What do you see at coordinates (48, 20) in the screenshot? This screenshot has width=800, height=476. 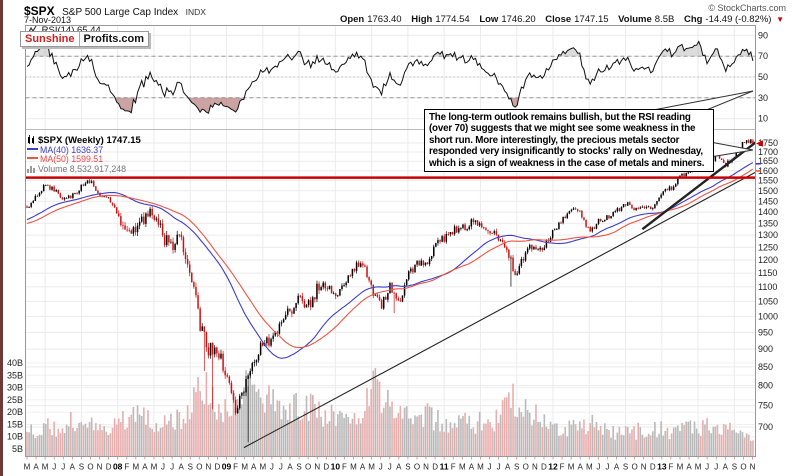 I see `chart-date: 7-Nov-2013` at bounding box center [48, 20].